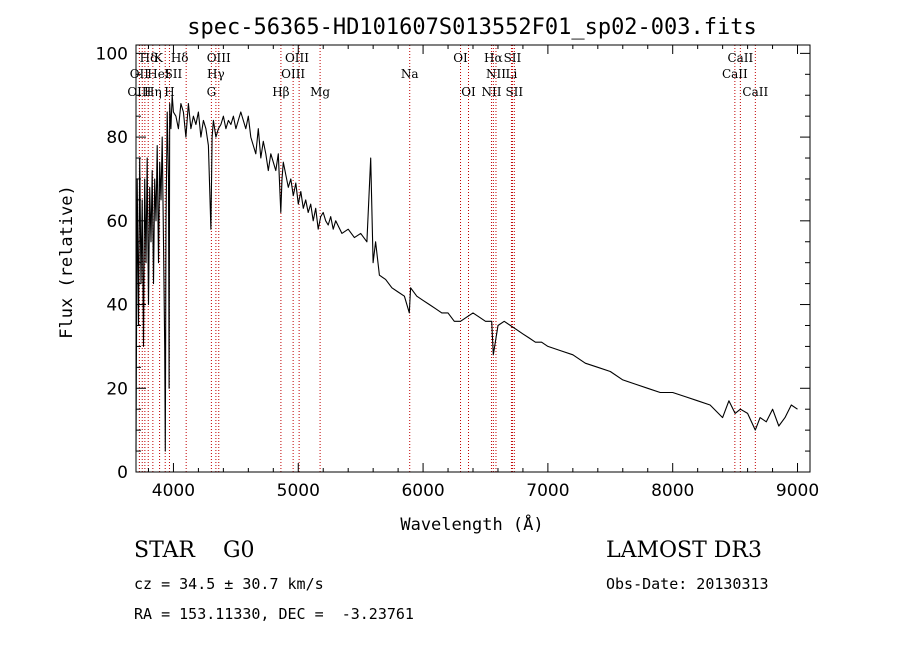  I want to click on line-label-21: G, so click(212, 92).